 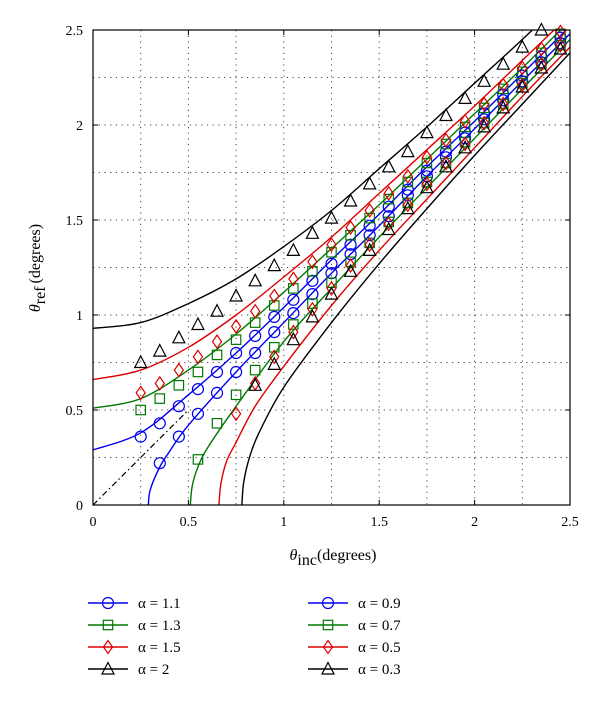 What do you see at coordinates (294, 555) in the screenshot?
I see `x-axis-label-symbol: θ` at bounding box center [294, 555].